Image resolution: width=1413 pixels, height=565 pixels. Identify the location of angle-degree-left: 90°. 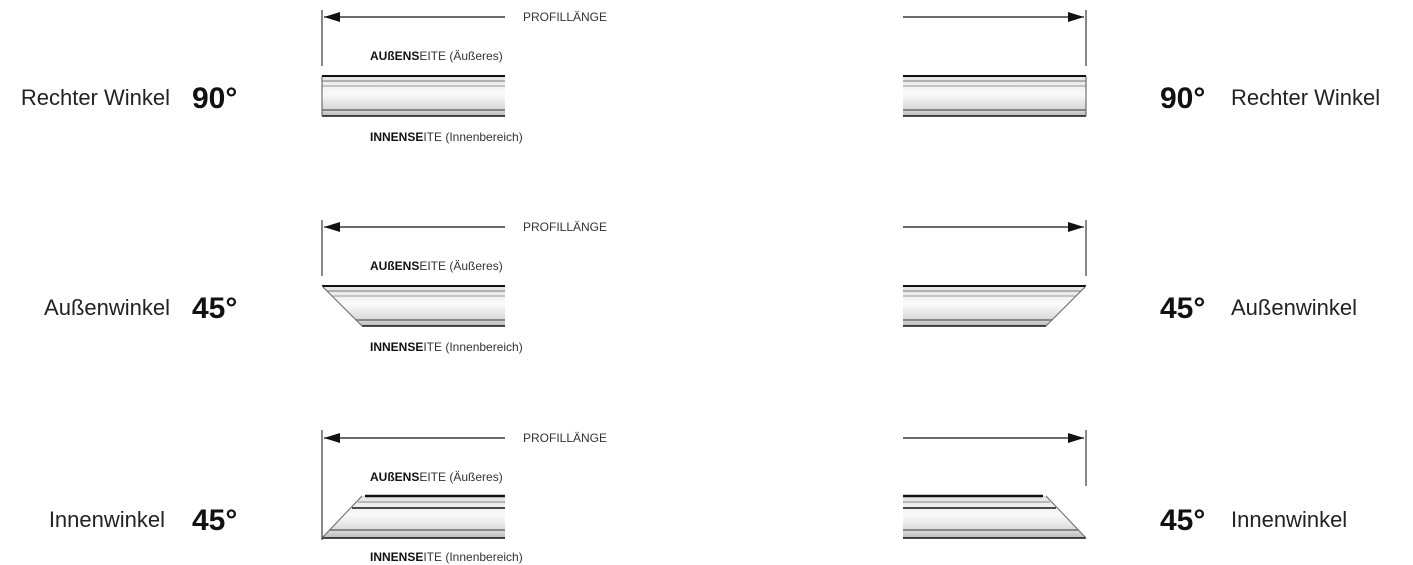
(214, 98).